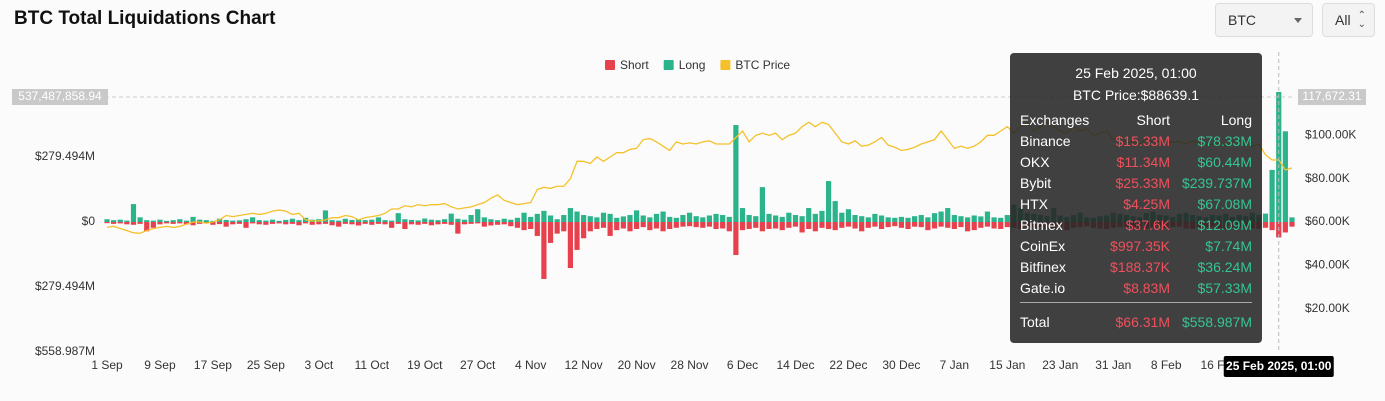  What do you see at coordinates (1216, 321) in the screenshot?
I see `tooltip-cell: $558.987M` at bounding box center [1216, 321].